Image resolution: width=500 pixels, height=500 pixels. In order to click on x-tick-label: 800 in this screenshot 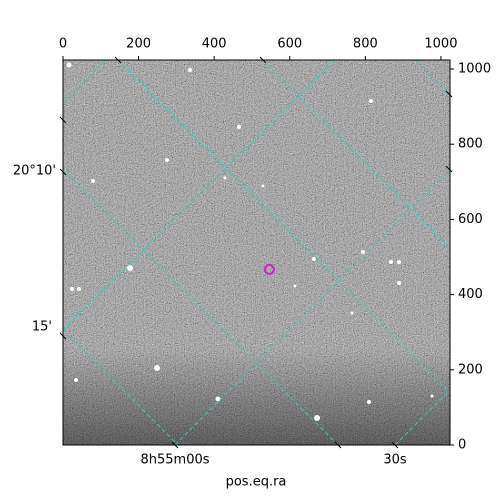, I will do `click(365, 44)`.